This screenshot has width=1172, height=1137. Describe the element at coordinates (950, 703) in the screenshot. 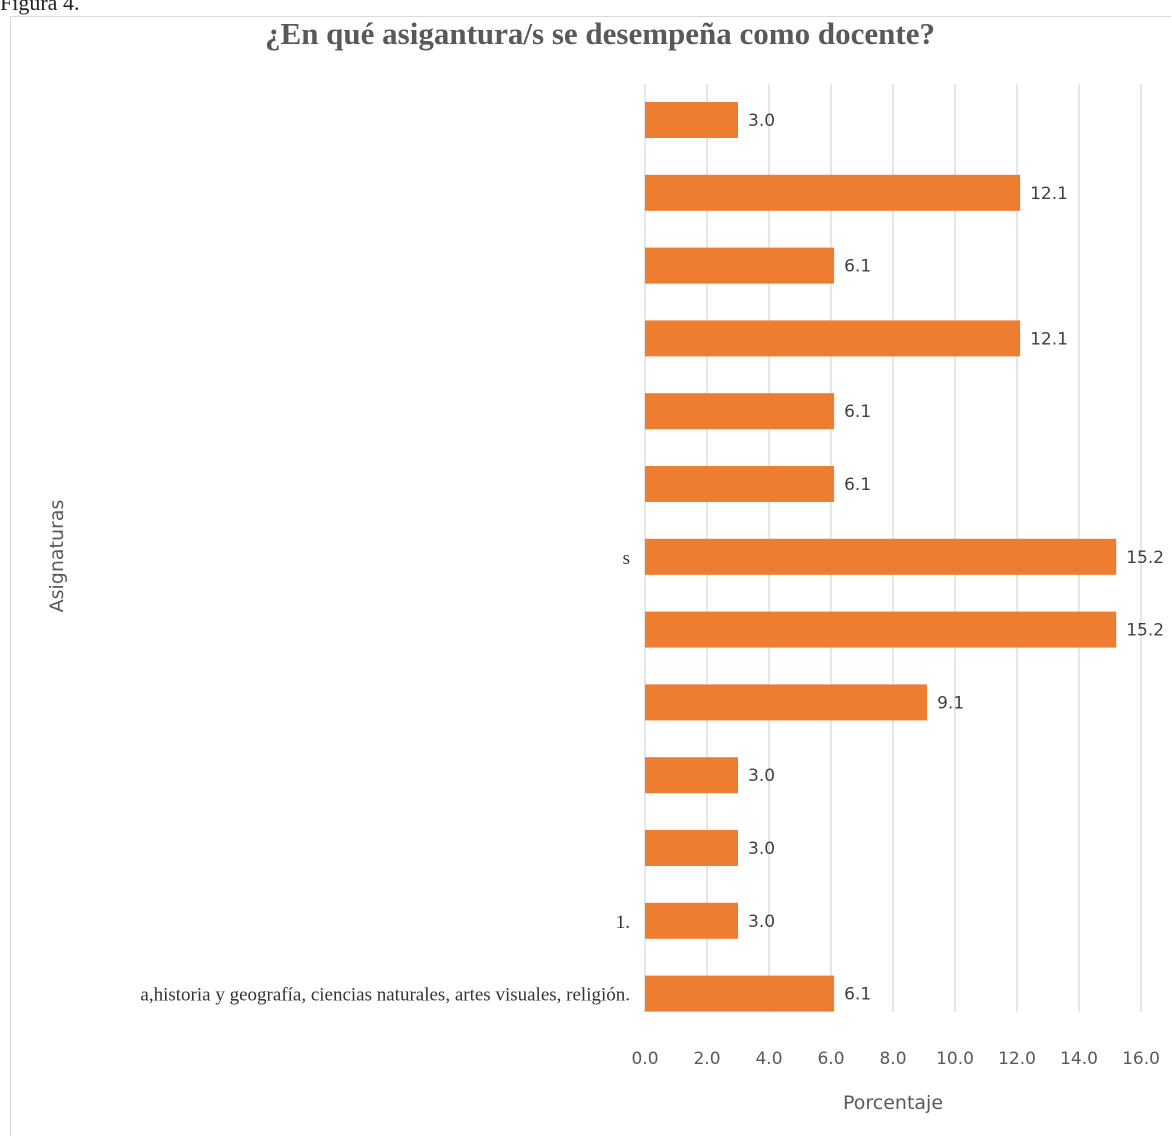

I see `data-label: 9.1` at that location.